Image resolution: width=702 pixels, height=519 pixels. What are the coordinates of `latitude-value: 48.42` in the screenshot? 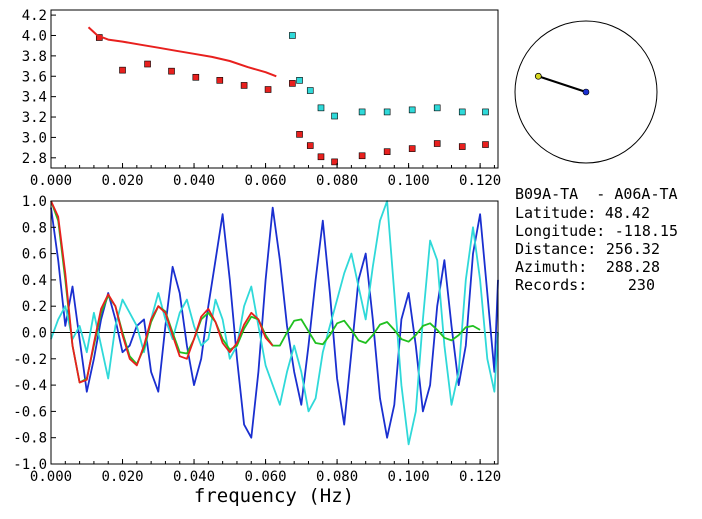 It's located at (627, 213).